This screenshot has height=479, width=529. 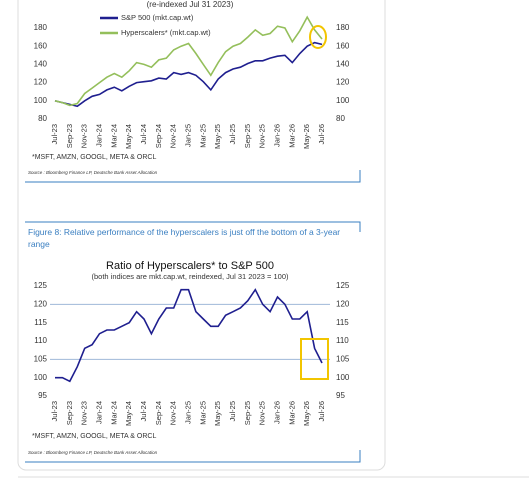 I want to click on y-tick-label: 115, so click(x=40, y=322).